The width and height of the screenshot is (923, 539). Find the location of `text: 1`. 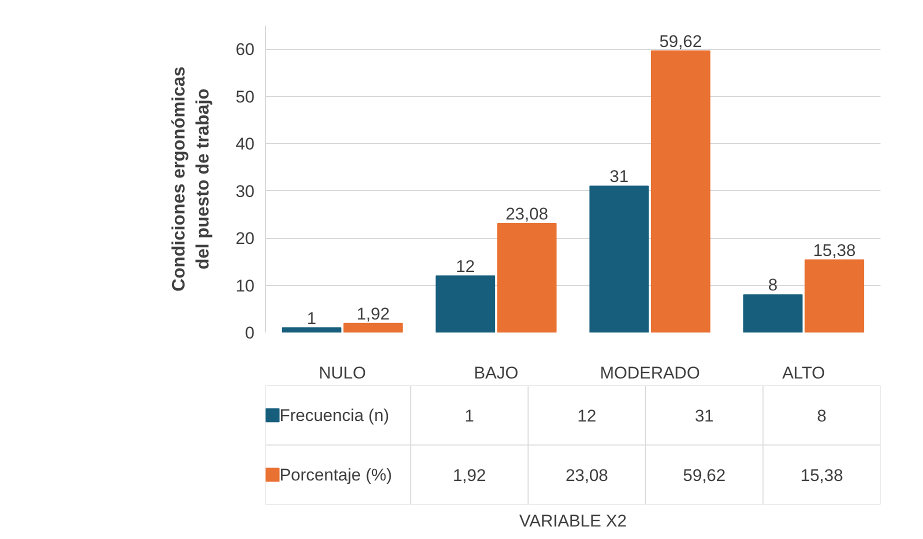

text: 1 is located at coordinates (469, 416).